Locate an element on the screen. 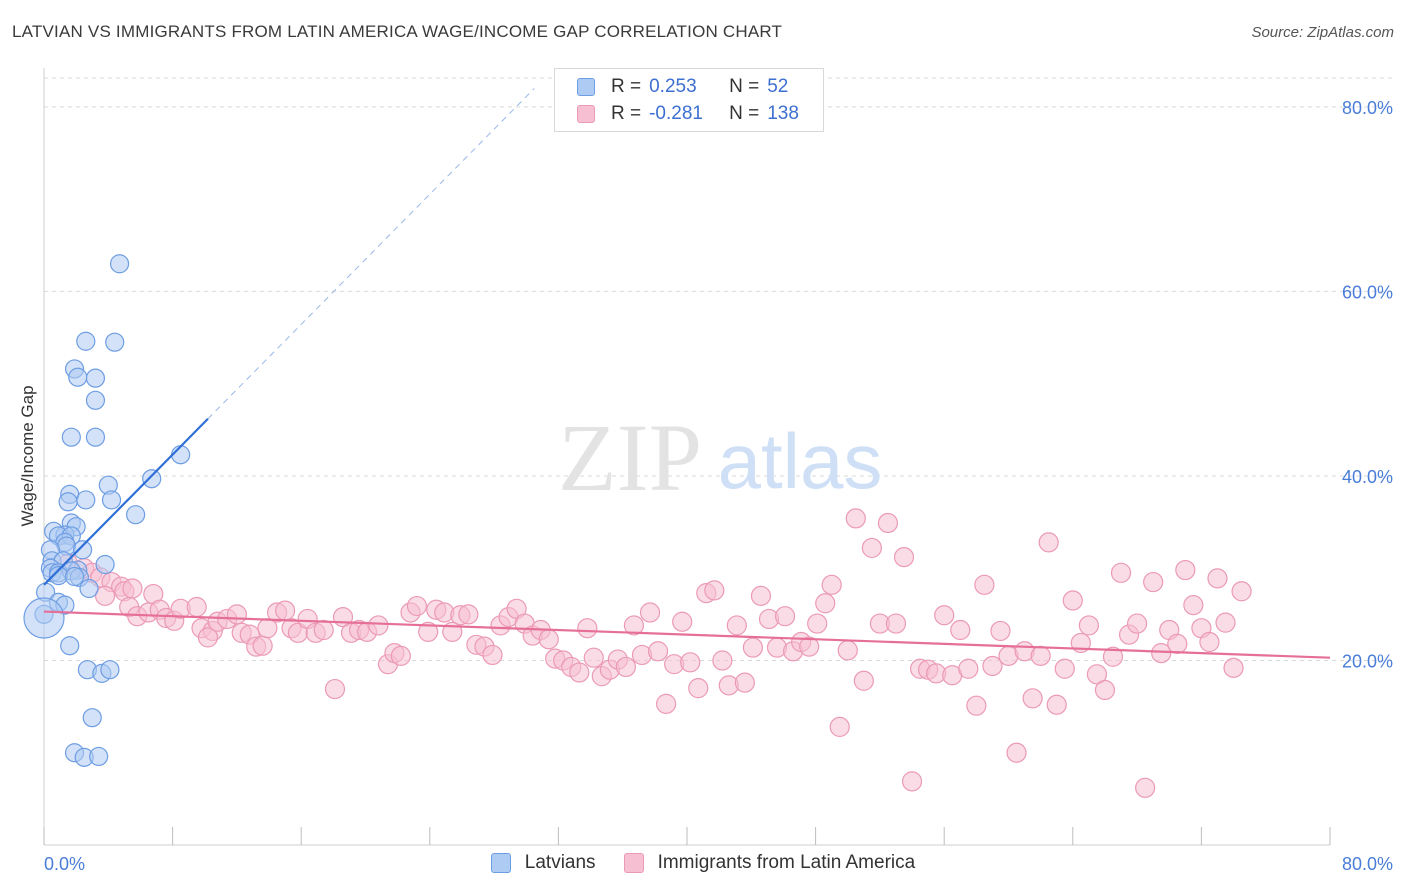 The width and height of the screenshot is (1406, 892). legend-row-latvians: R = 0.253 N = 52 is located at coordinates (682, 87).